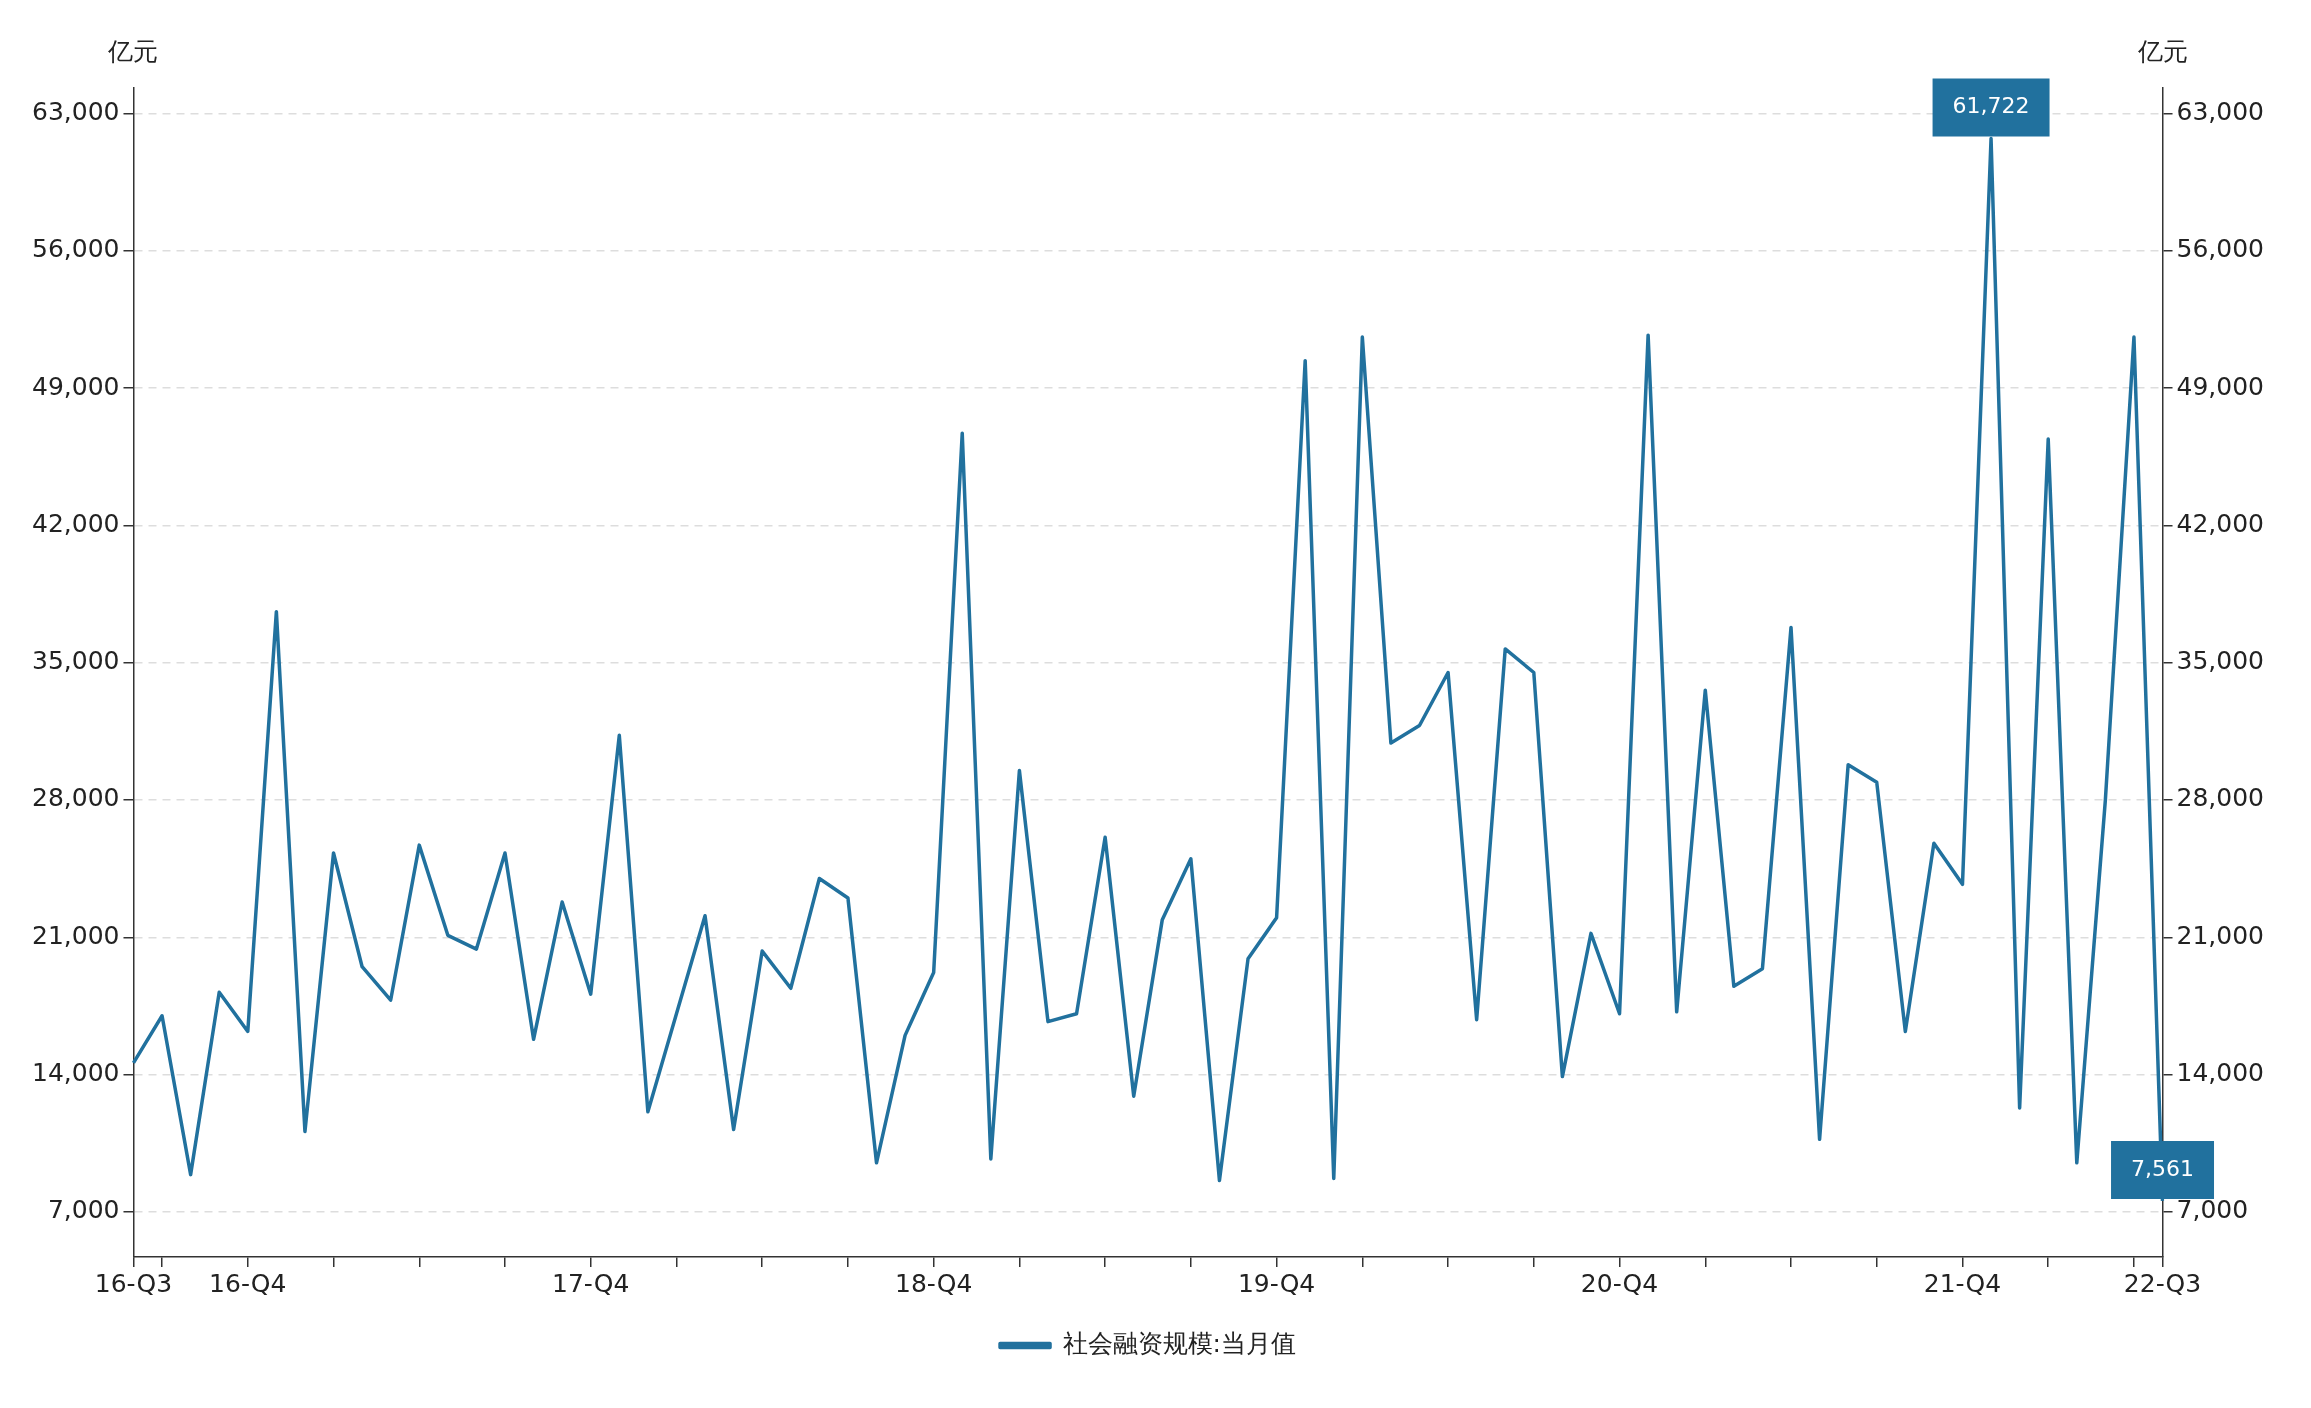  What do you see at coordinates (75, 249) in the screenshot?
I see `y-tick-label: 56,000` at bounding box center [75, 249].